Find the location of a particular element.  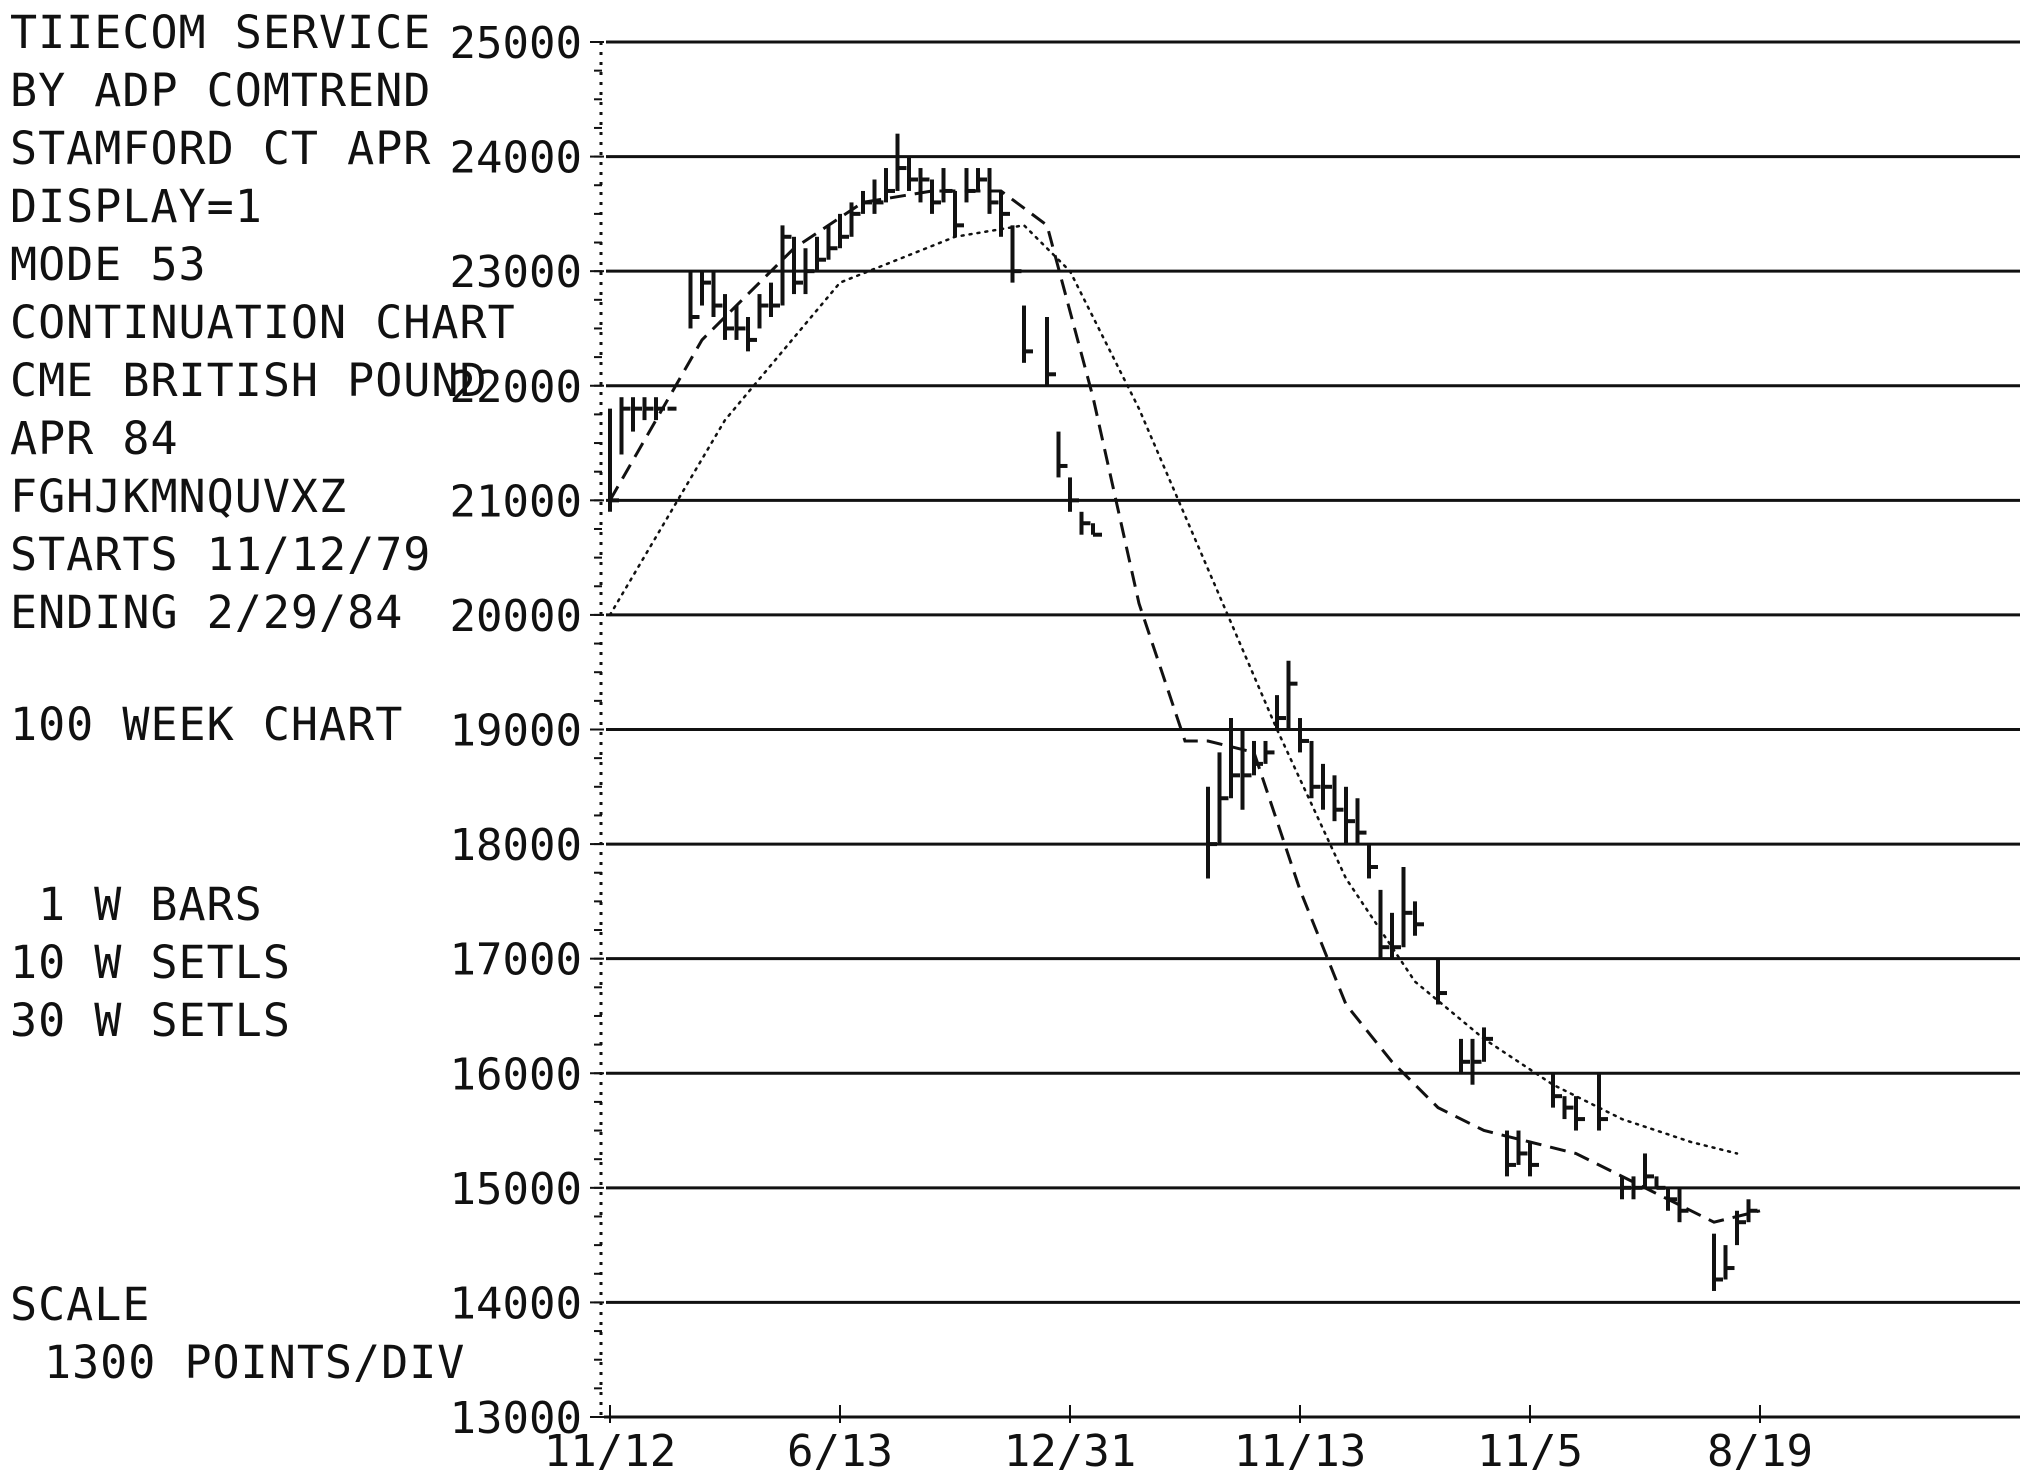

x-tick-label: 12/31 is located at coordinates (1070, 1451).